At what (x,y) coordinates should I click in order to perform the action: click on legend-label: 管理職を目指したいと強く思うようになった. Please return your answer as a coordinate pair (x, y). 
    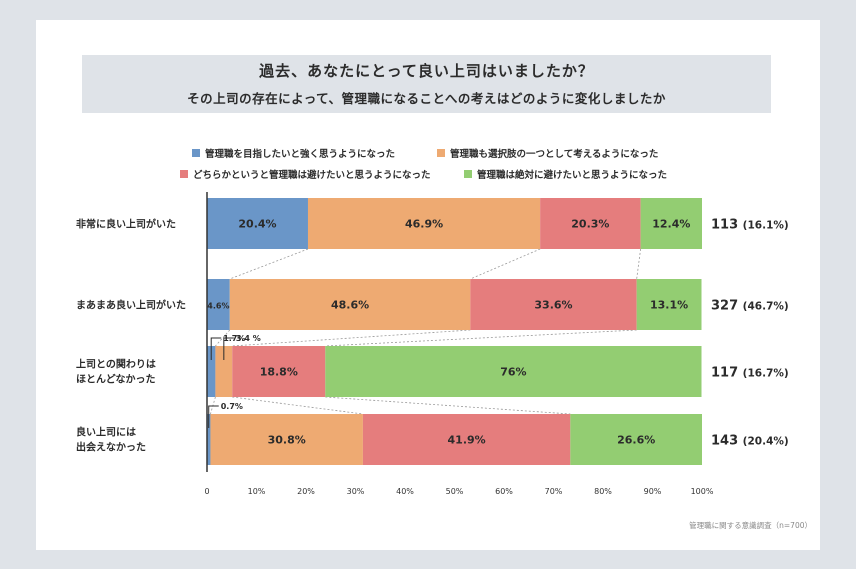
    Looking at the image, I should click on (300, 154).